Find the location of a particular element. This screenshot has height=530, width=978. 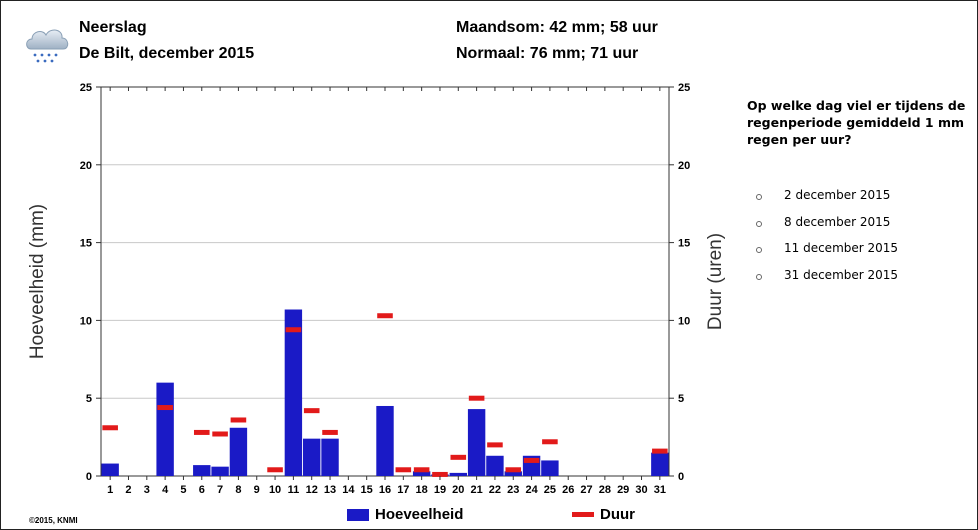

rain-cloud-icon is located at coordinates (47, 46).